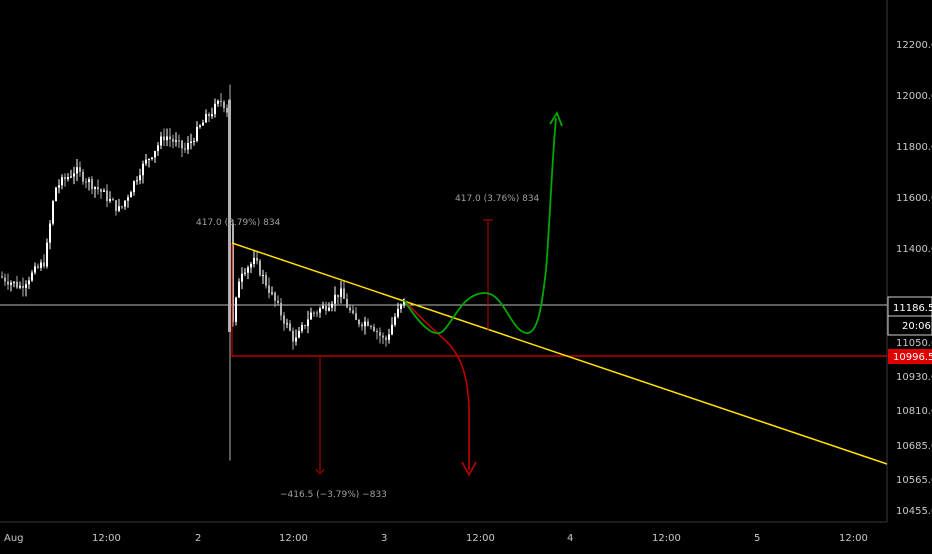 This screenshot has height=554, width=932. What do you see at coordinates (914, 96) in the screenshot?
I see `price-tick-label: 12000.0` at bounding box center [914, 96].